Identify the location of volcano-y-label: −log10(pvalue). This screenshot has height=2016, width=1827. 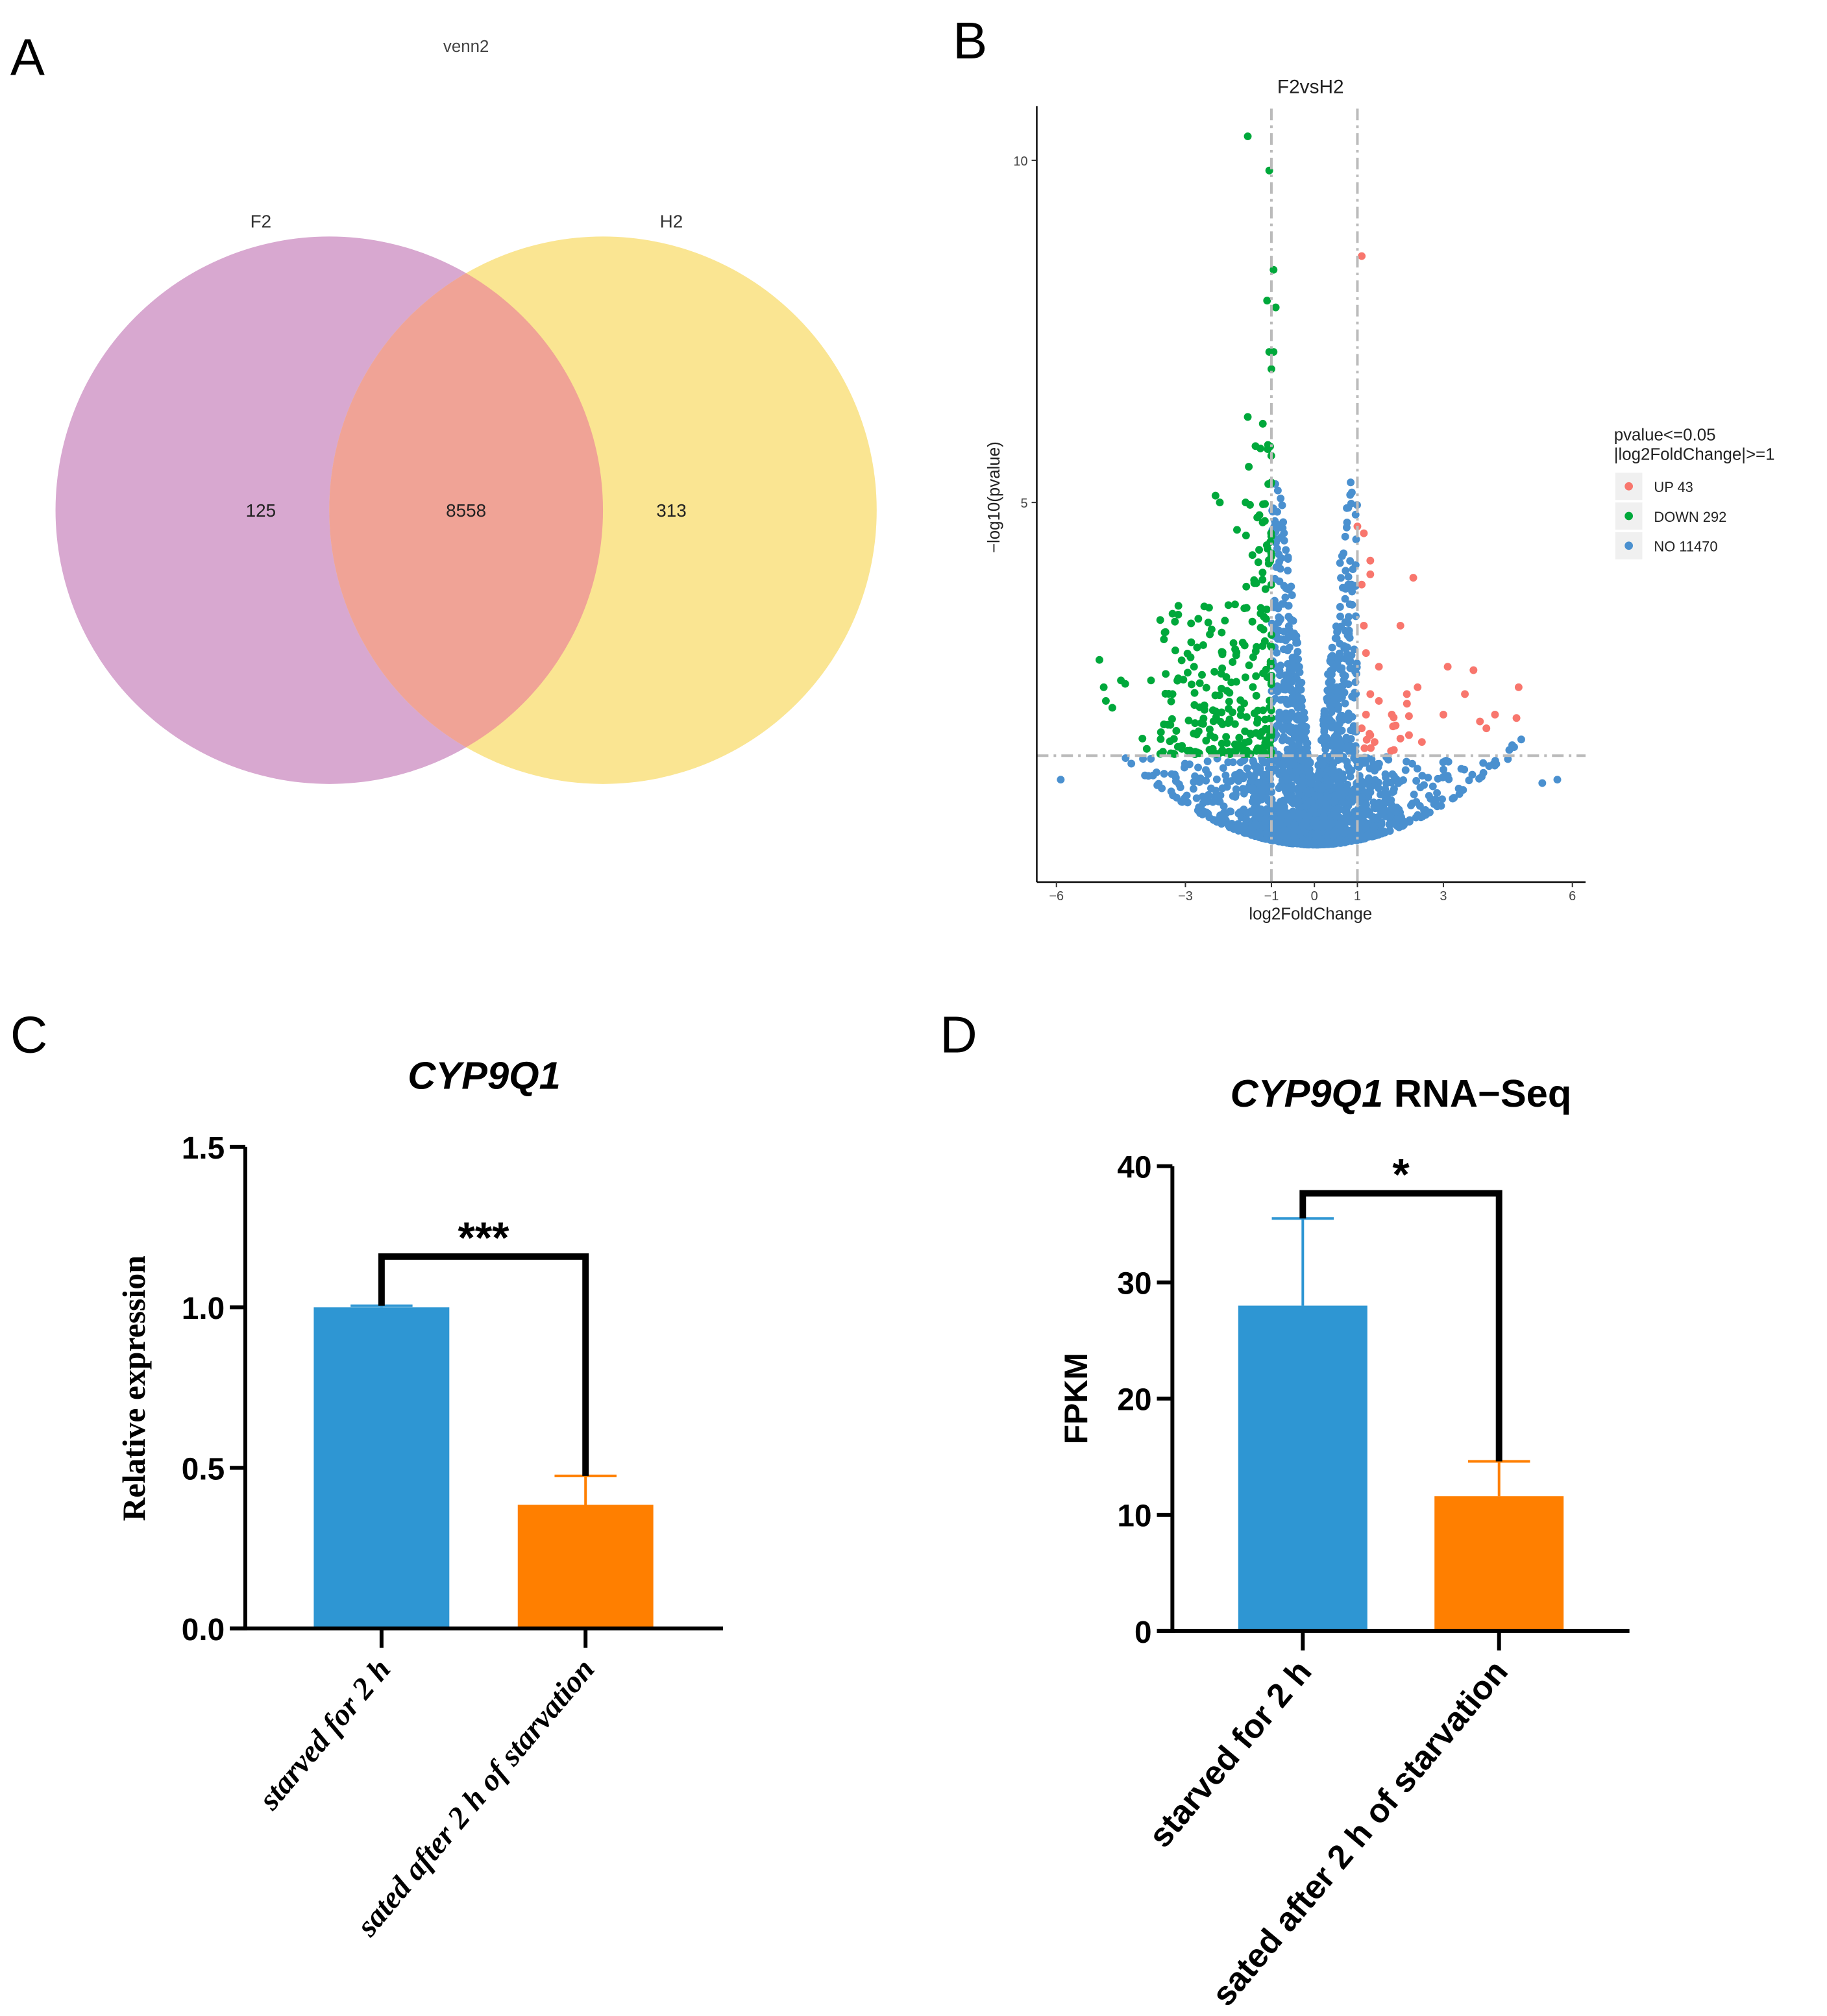
(994, 497).